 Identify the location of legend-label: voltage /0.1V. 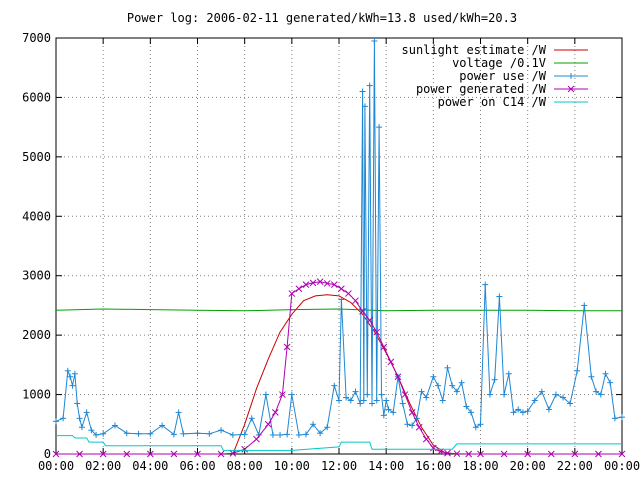
(499, 63).